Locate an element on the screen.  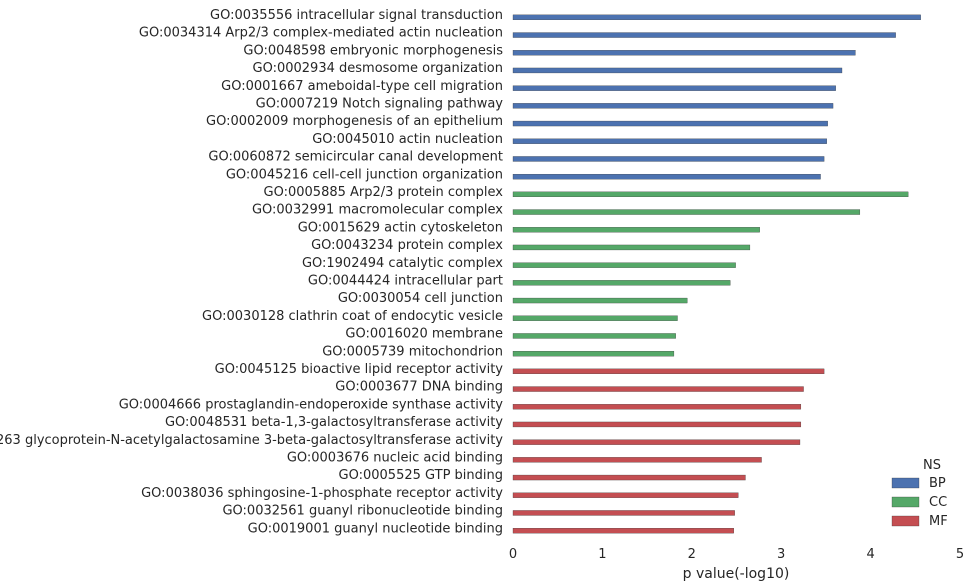
category-label-14: GO:0043234 protein complex is located at coordinates (407, 245).